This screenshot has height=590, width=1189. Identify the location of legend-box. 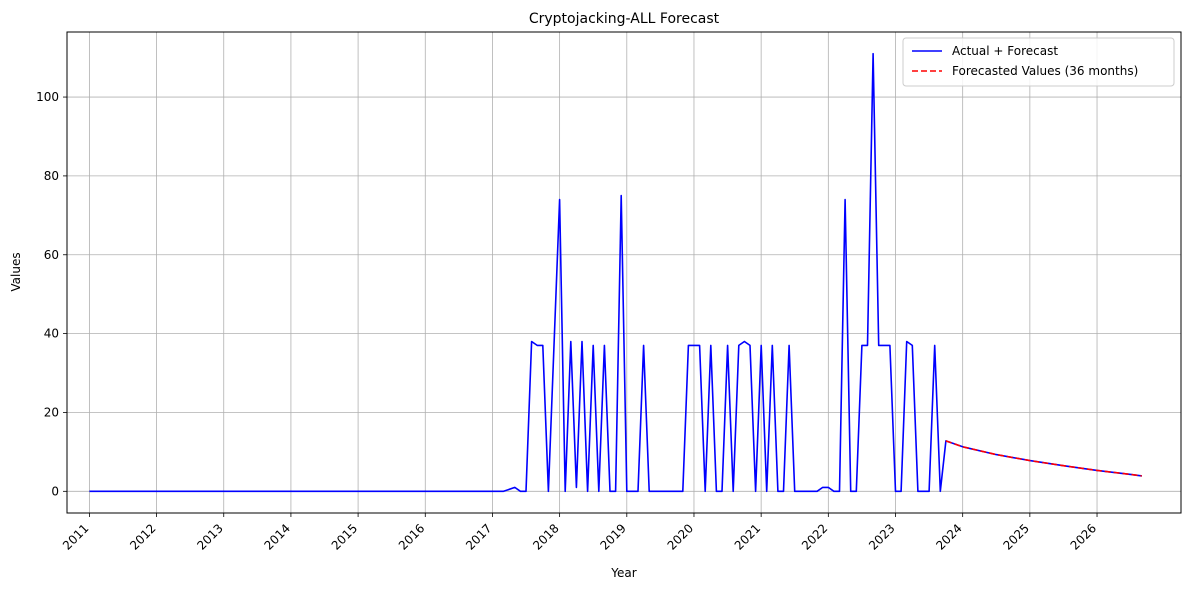
(1038, 62).